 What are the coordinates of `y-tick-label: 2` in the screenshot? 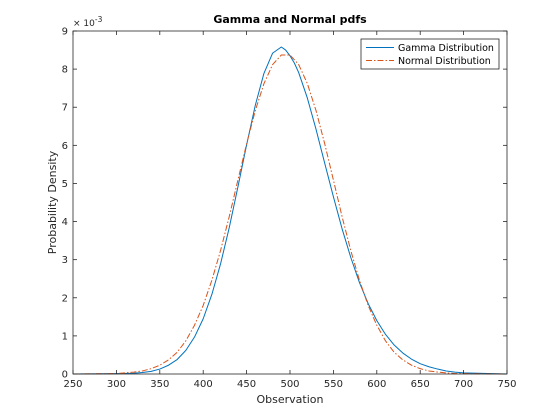 It's located at (65, 298).